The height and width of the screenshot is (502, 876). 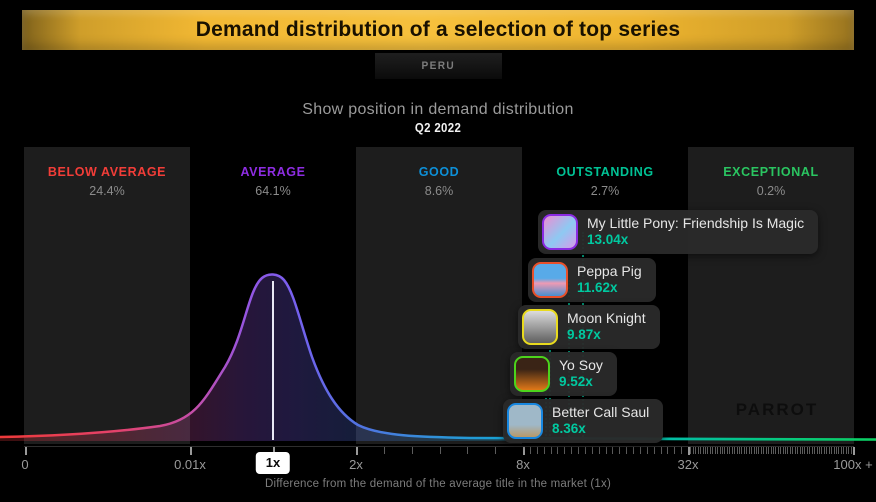 What do you see at coordinates (439, 446) in the screenshot?
I see `x-axis-line` at bounding box center [439, 446].